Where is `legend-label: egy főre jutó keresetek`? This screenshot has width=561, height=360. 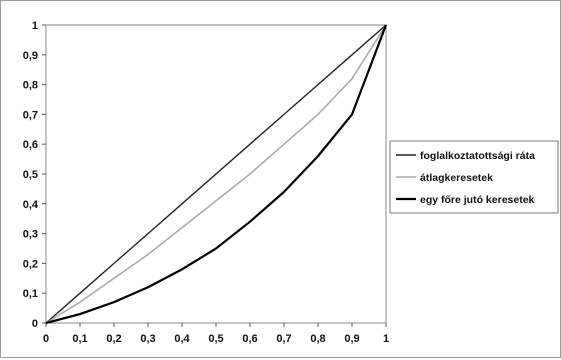
legend-label: egy főre jutó keresetek is located at coordinates (477, 200).